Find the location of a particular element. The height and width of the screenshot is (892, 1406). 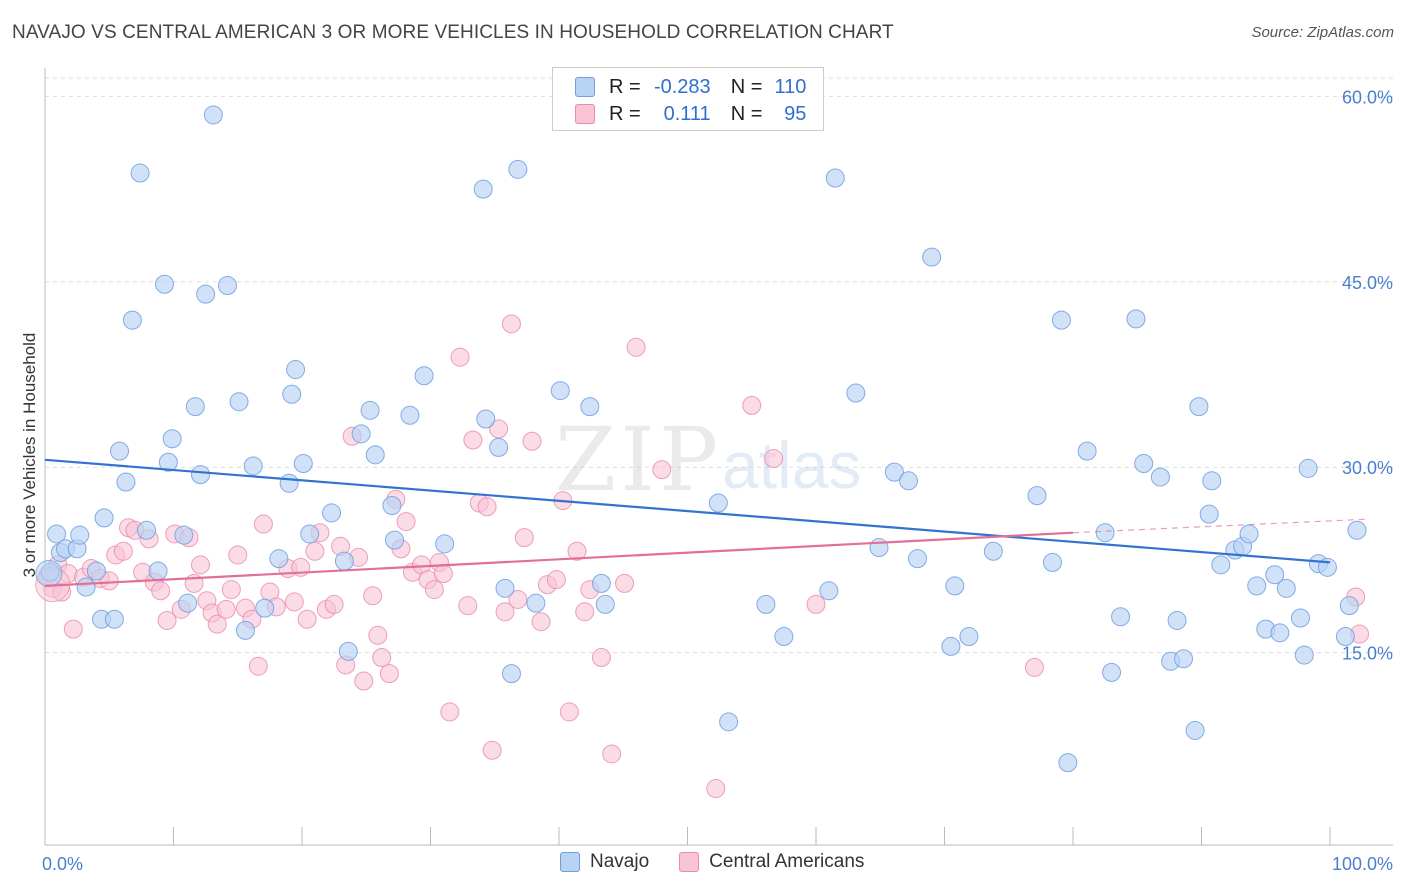

y-axis-label: 3 or more Vehicles in Household is located at coordinates (29, 455).